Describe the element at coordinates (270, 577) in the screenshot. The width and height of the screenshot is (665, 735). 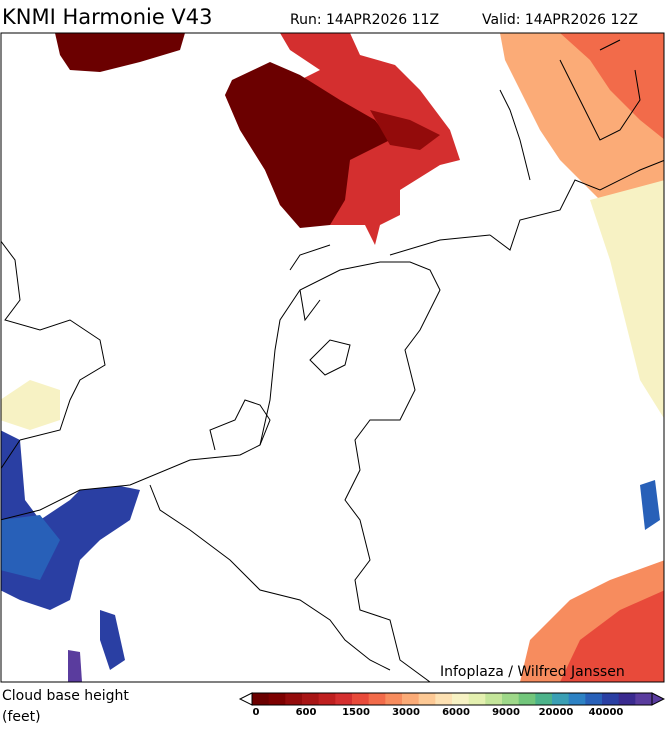
I see `border` at that location.